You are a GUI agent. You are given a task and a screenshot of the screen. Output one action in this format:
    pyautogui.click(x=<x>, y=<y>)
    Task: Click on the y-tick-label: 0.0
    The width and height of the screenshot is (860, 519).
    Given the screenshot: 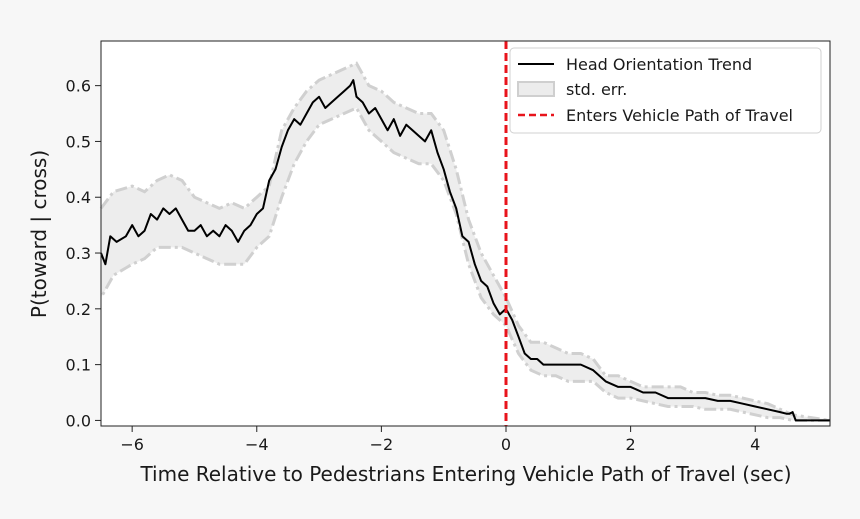 What is the action you would take?
    pyautogui.click(x=78, y=420)
    